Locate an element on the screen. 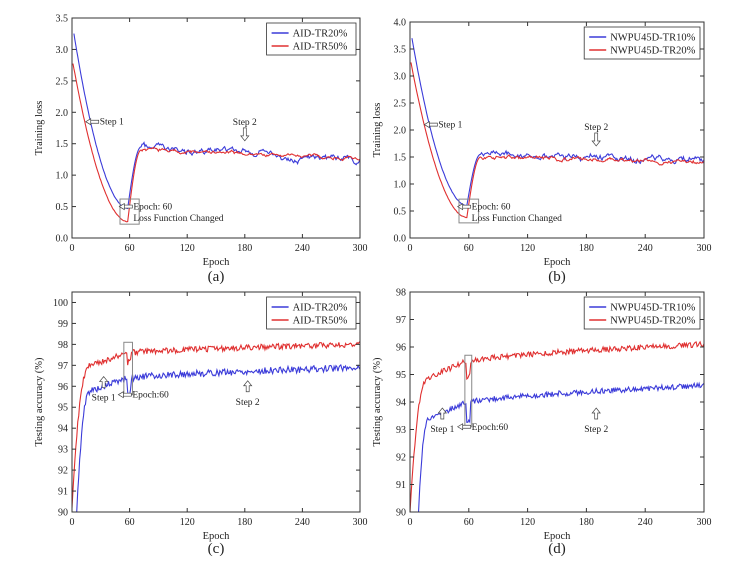 The image size is (743, 575). y-tick-label: 0.5 is located at coordinates (400, 212).